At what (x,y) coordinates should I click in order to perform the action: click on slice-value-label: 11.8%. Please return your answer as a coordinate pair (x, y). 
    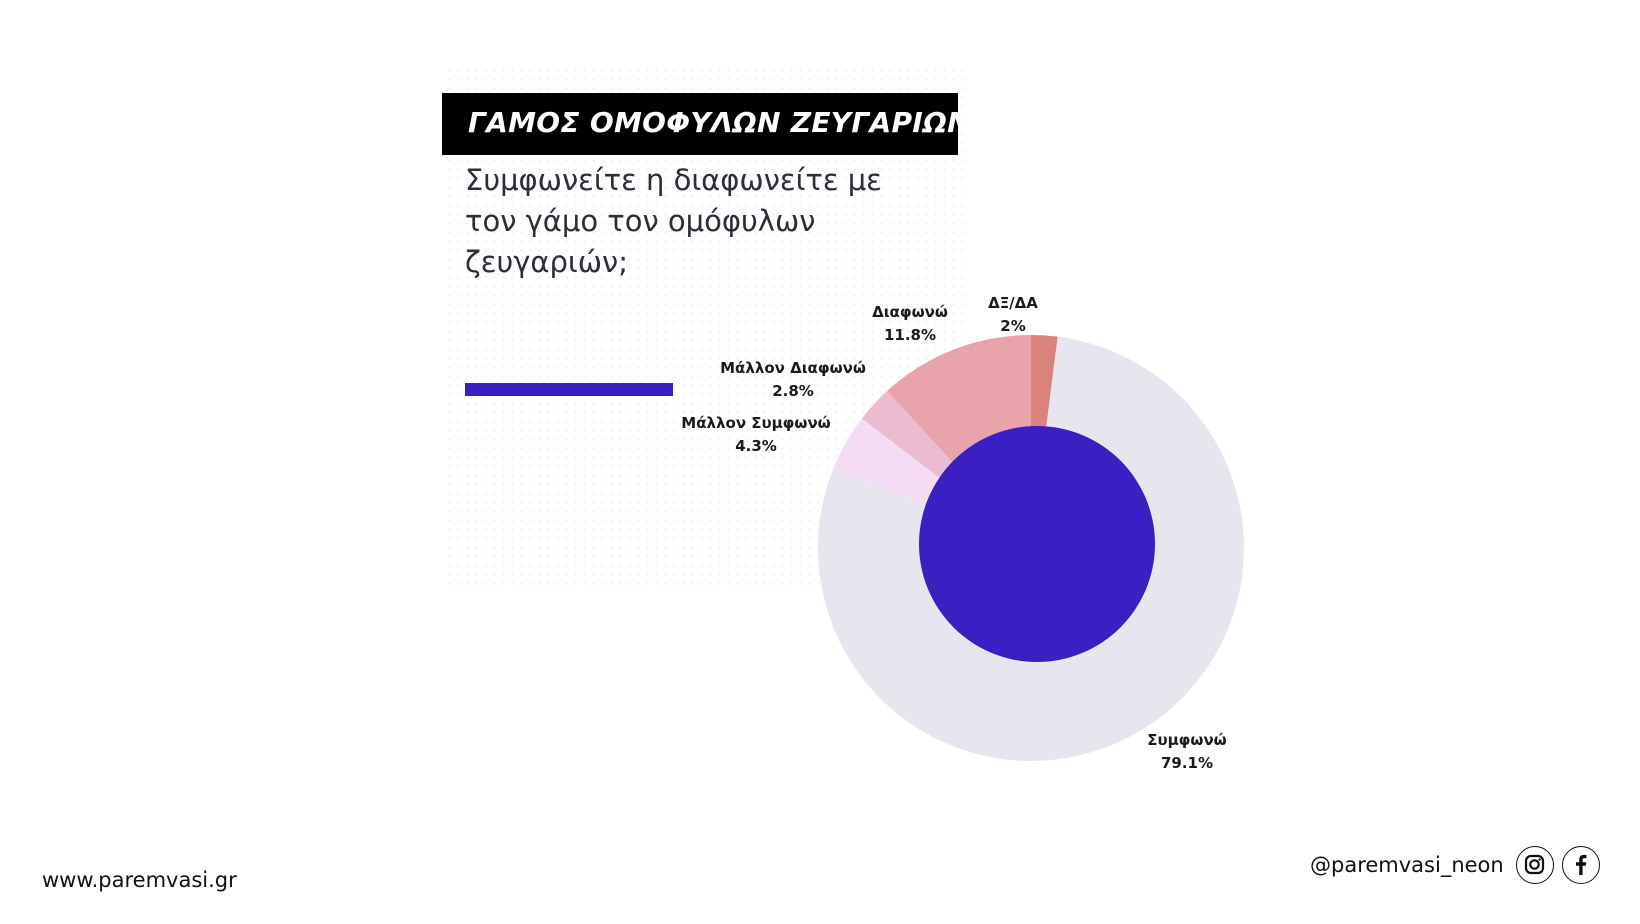
    Looking at the image, I should click on (910, 335).